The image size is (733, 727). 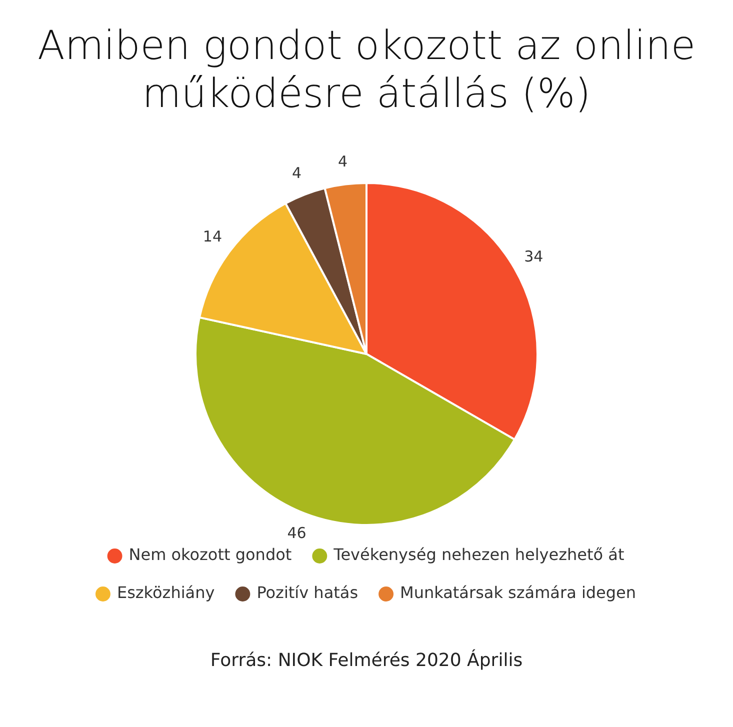 What do you see at coordinates (366, 70) in the screenshot?
I see `chart-title: Amiben gondot okozott az online működésre átállás (%)` at bounding box center [366, 70].